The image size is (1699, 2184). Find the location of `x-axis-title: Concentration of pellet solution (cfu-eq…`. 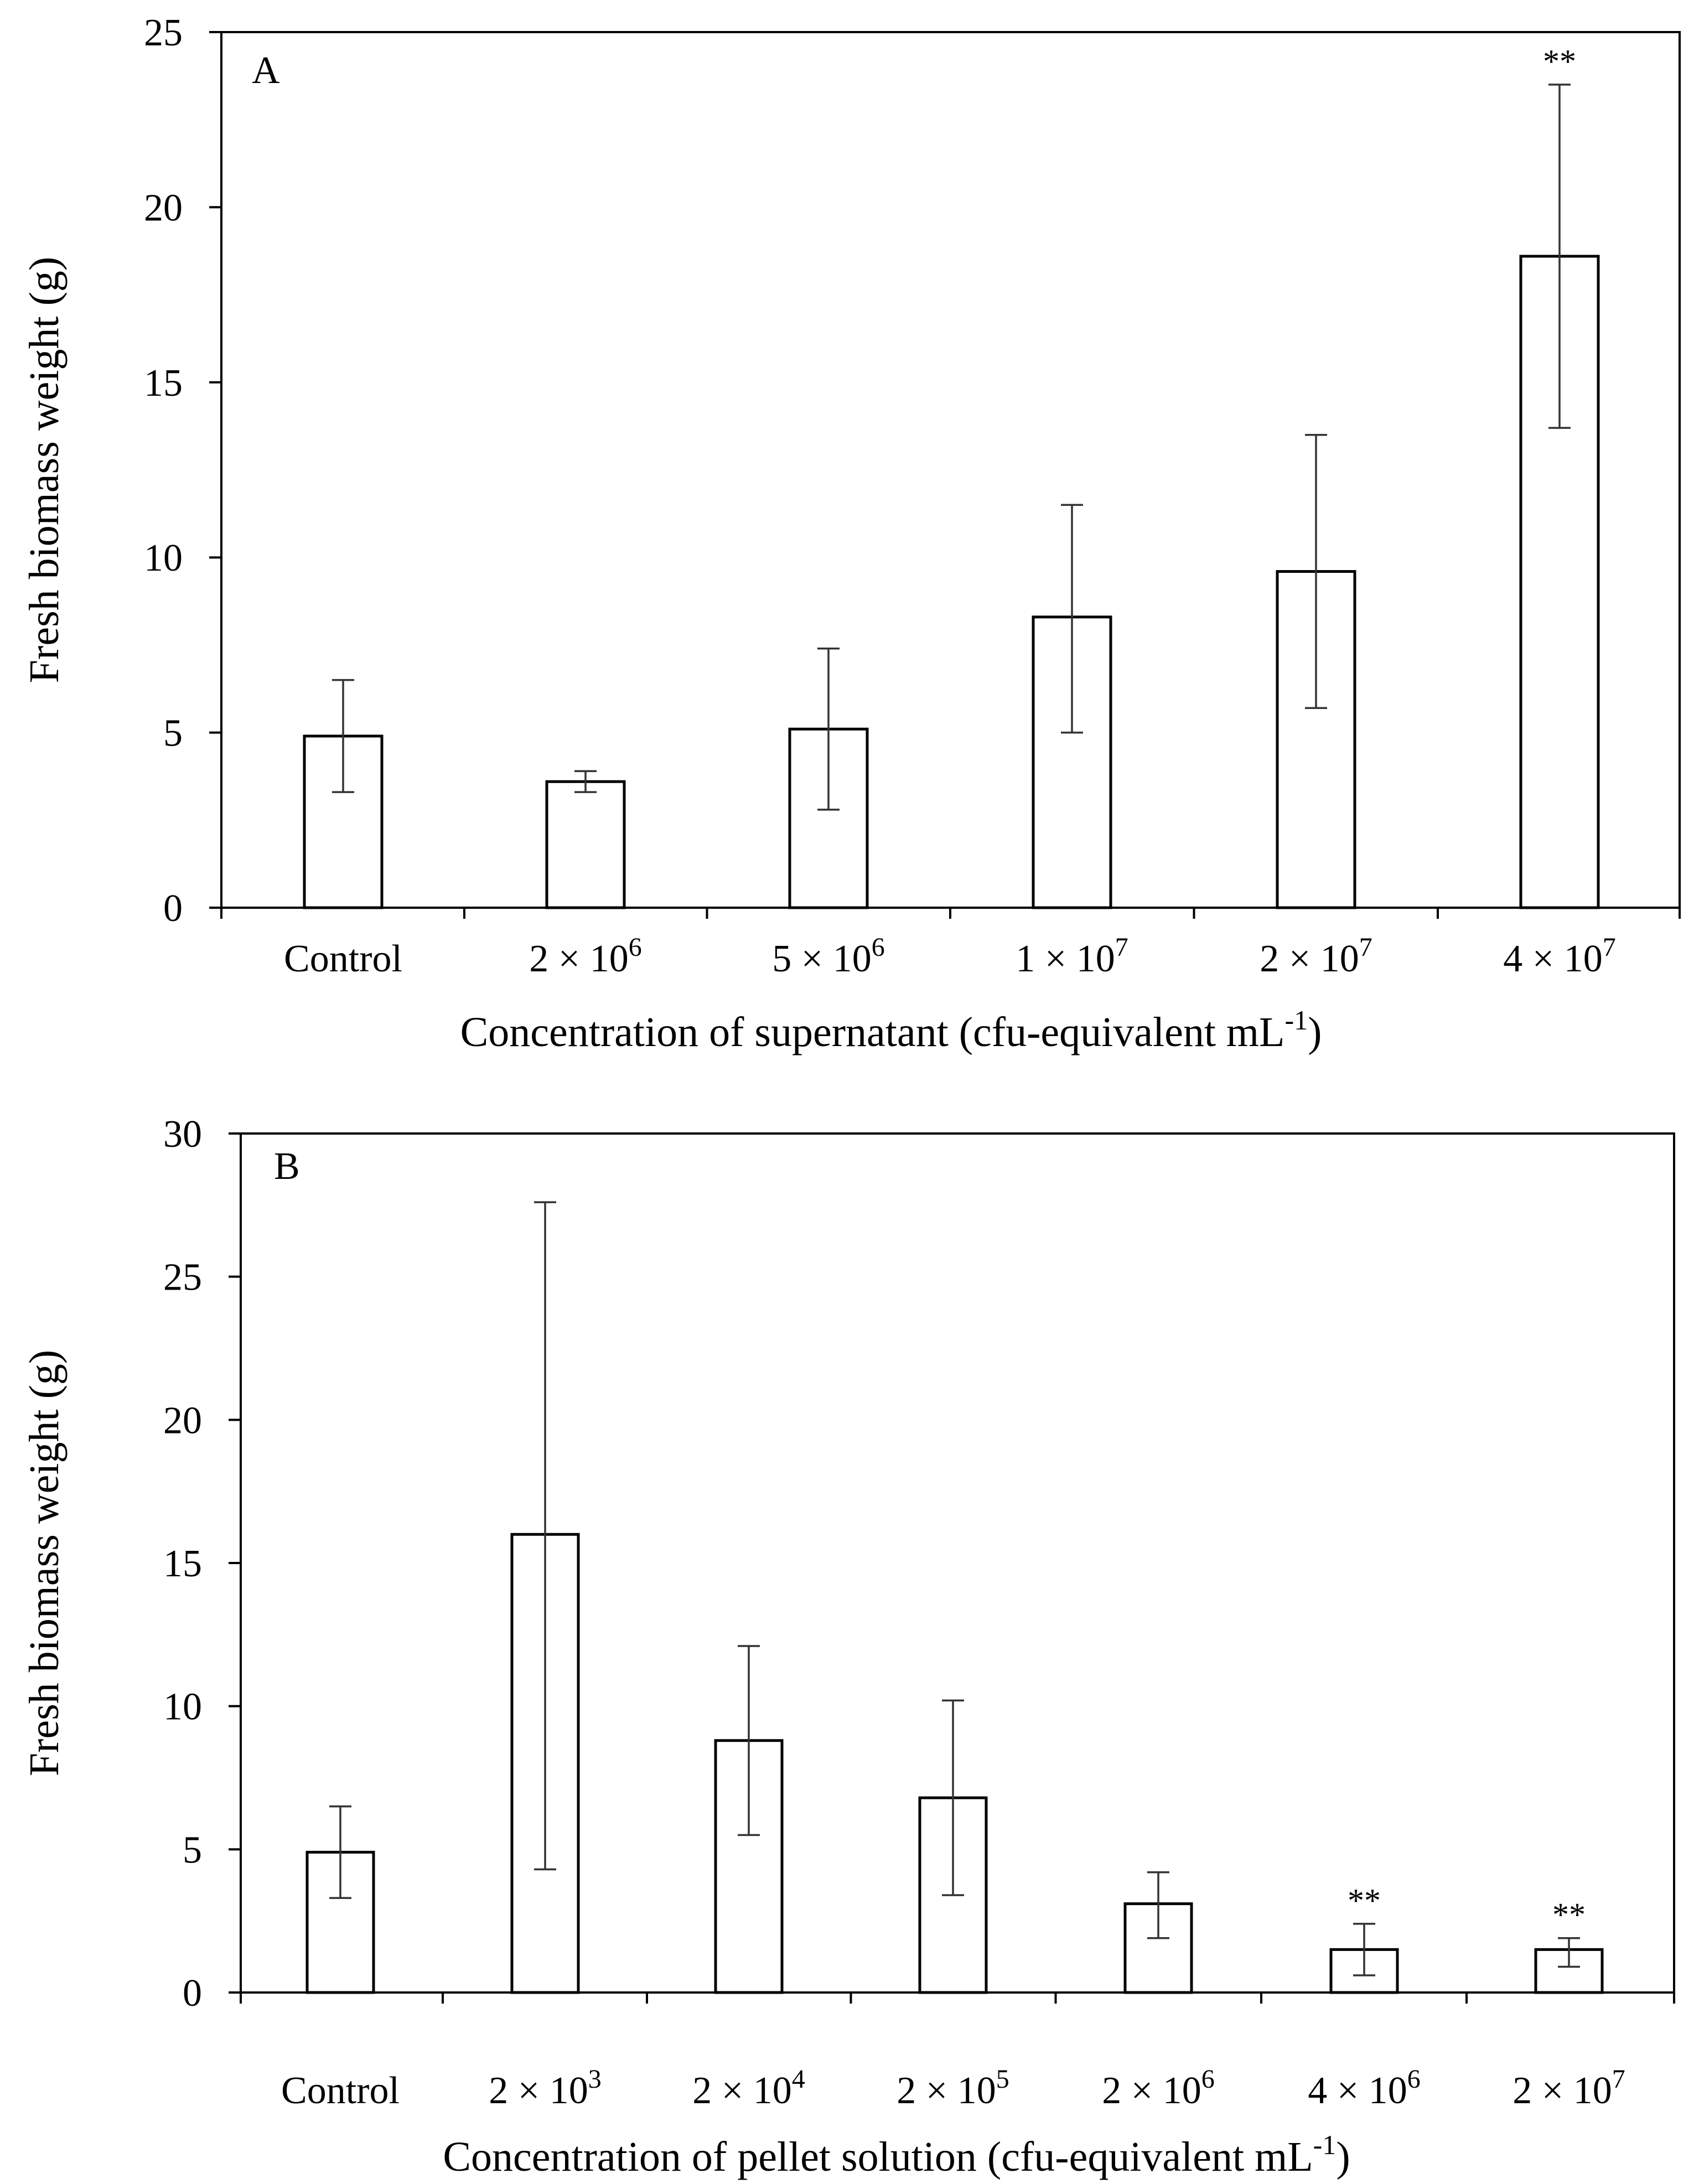

x-axis-title: Concentration of pellet solution (cfu-eq… is located at coordinates (897, 2154).